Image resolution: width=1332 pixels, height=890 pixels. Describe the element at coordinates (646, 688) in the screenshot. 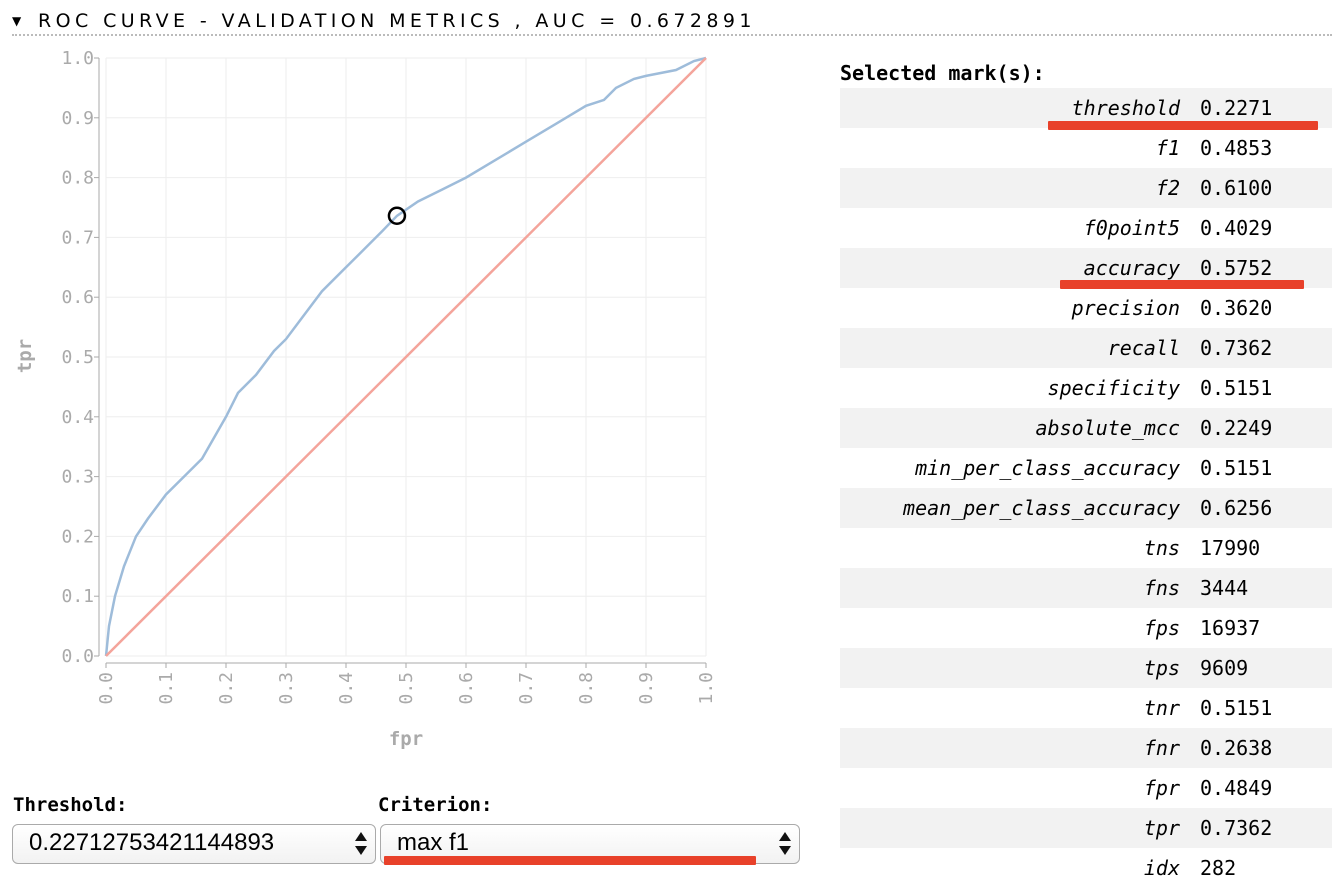

I see `x-tick-label: 0.9` at that location.